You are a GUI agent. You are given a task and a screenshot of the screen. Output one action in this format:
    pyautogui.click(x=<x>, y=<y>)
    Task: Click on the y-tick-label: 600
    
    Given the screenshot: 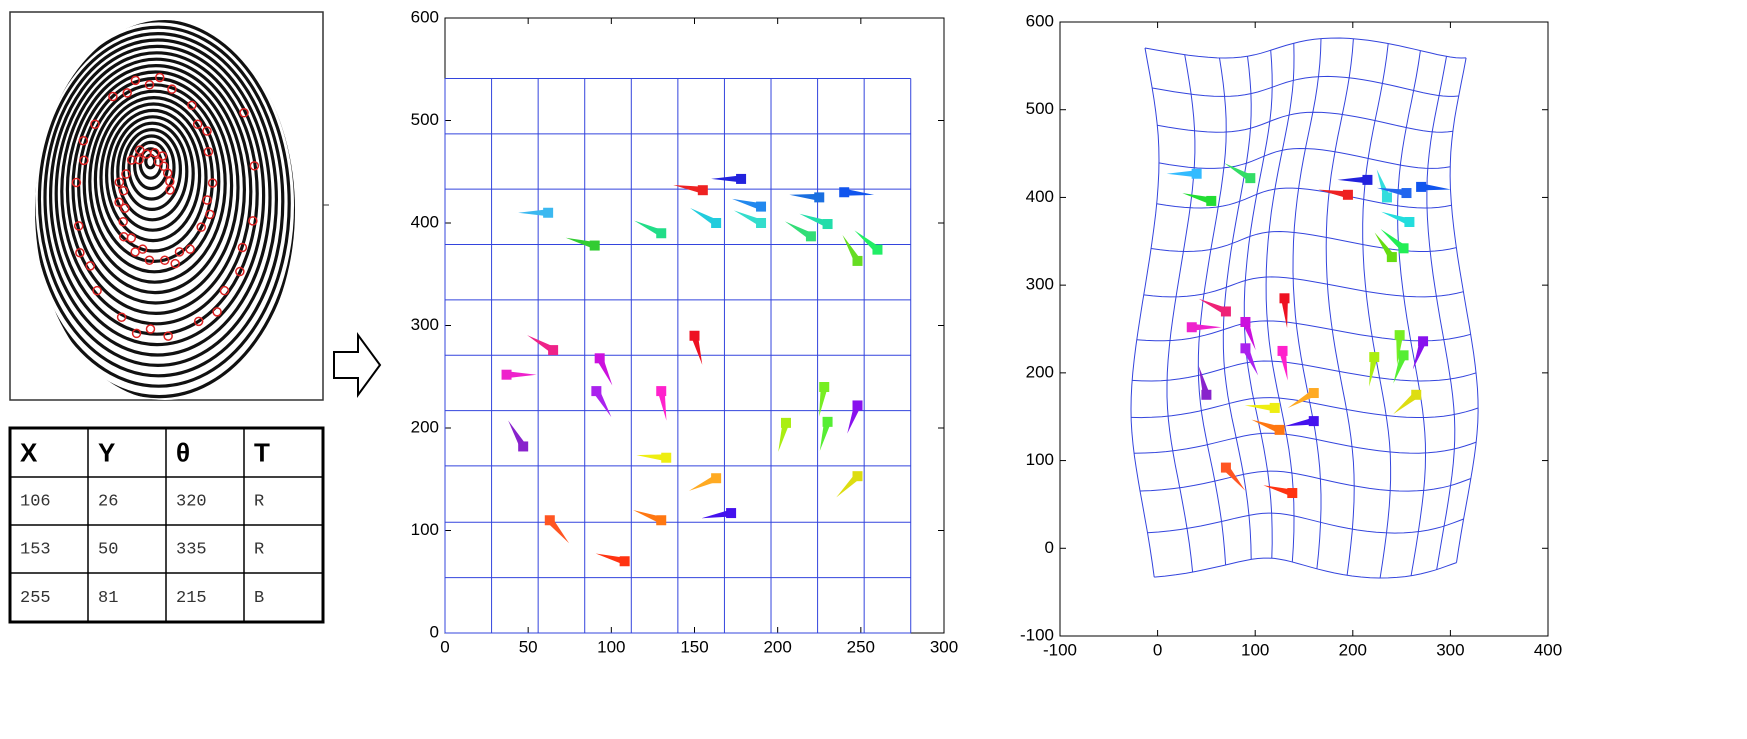 What is the action you would take?
    pyautogui.click(x=1040, y=20)
    